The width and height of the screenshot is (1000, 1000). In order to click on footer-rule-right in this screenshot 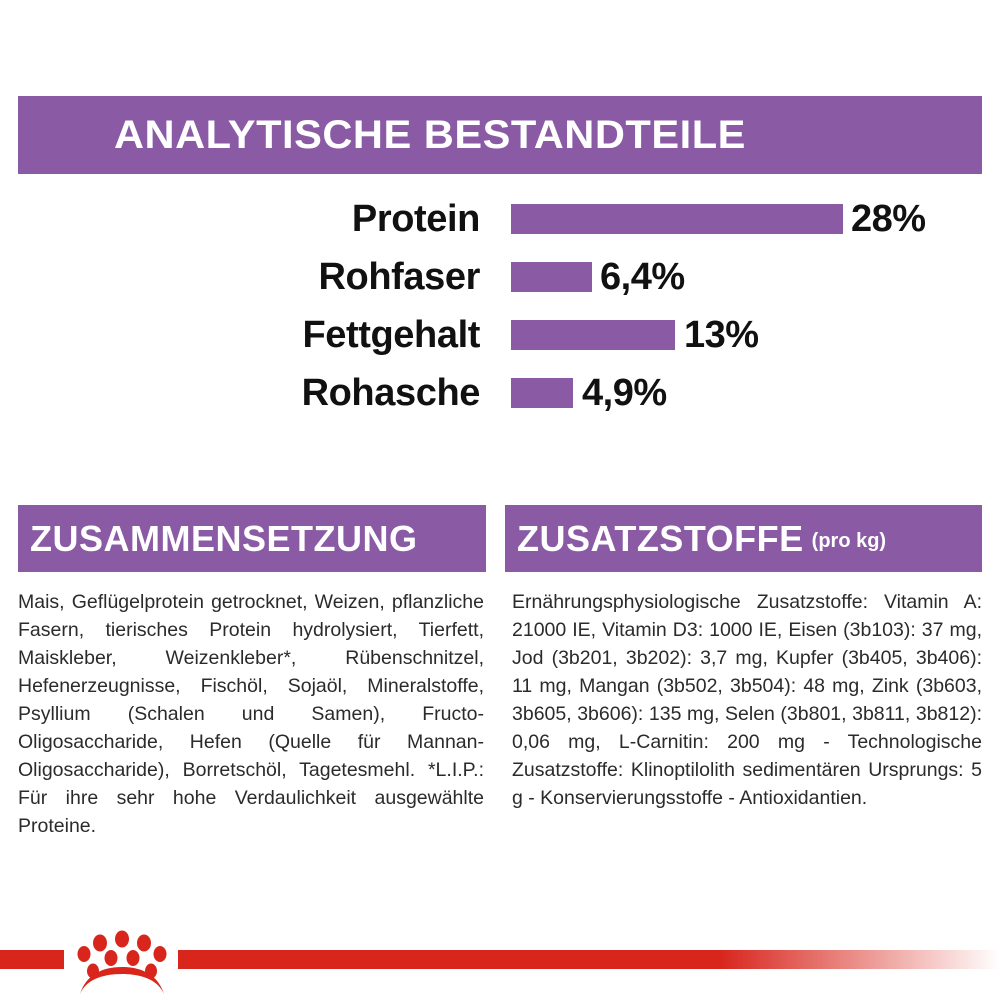, I will do `click(589, 959)`.